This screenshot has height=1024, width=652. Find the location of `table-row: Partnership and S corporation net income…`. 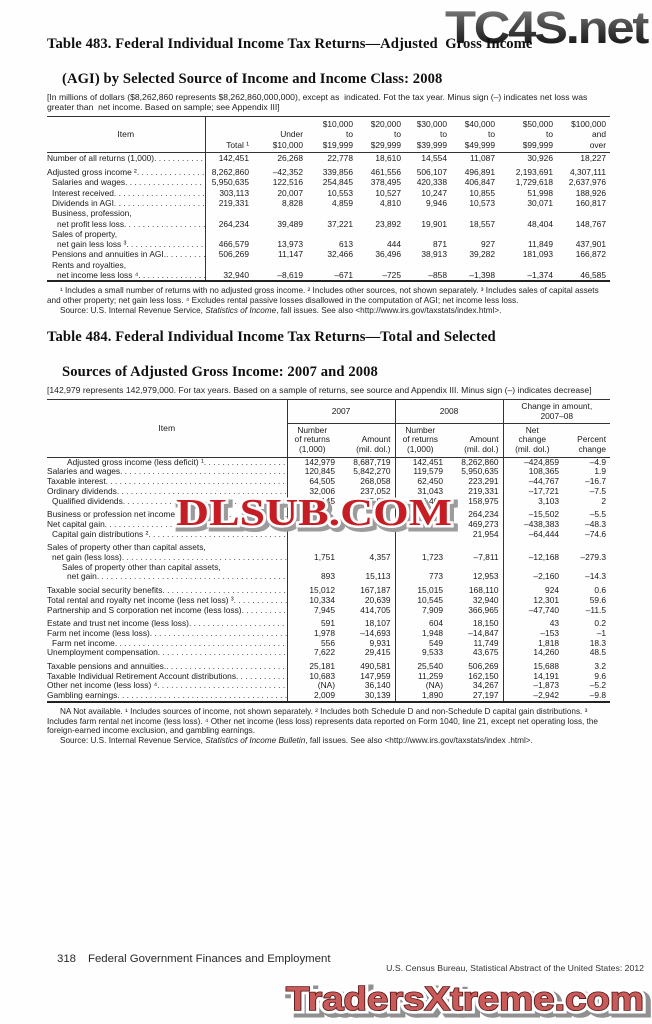

table-row: Partnership and S corporation net income… is located at coordinates (328, 610).